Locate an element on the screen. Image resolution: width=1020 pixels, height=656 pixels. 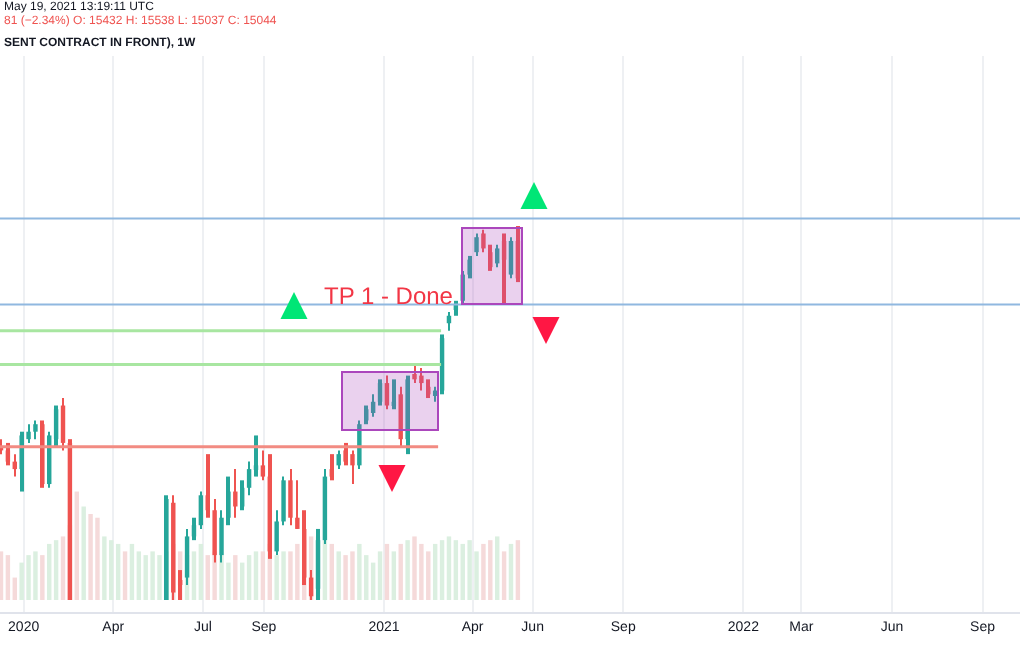
annotation: TP 1 - Done is located at coordinates (389, 296).